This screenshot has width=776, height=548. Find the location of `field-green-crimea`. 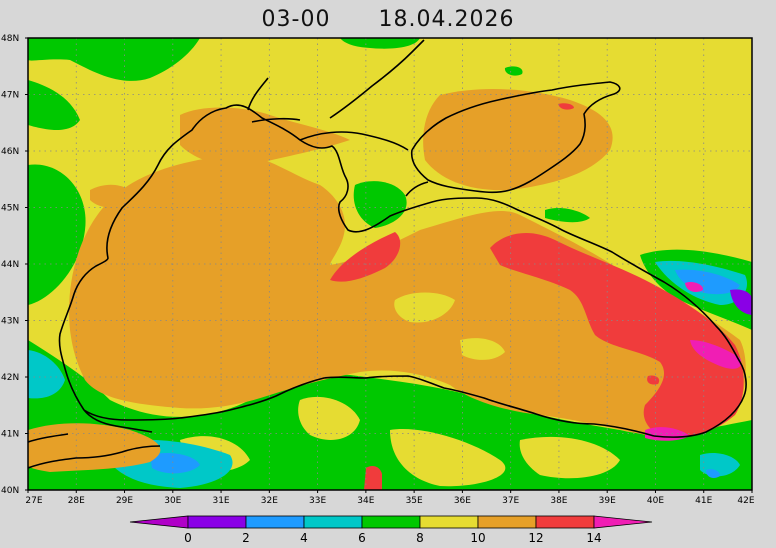

field-green-crimea is located at coordinates (380, 204).